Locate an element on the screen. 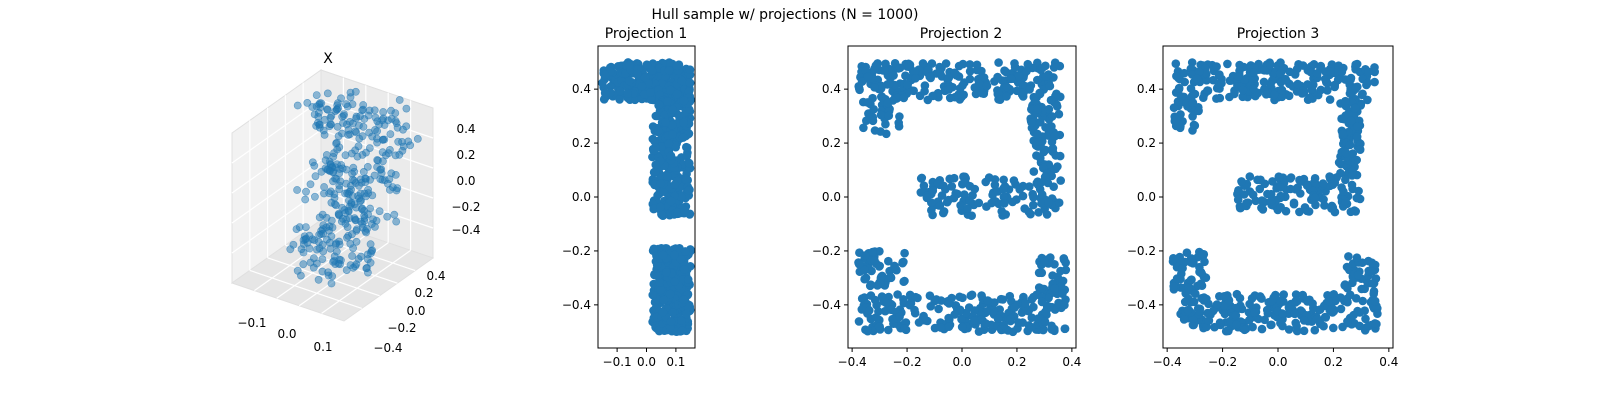 The height and width of the screenshot is (400, 1600). figure-suptitle: Hull sample w/ projections (N = 1000) is located at coordinates (785, 15).